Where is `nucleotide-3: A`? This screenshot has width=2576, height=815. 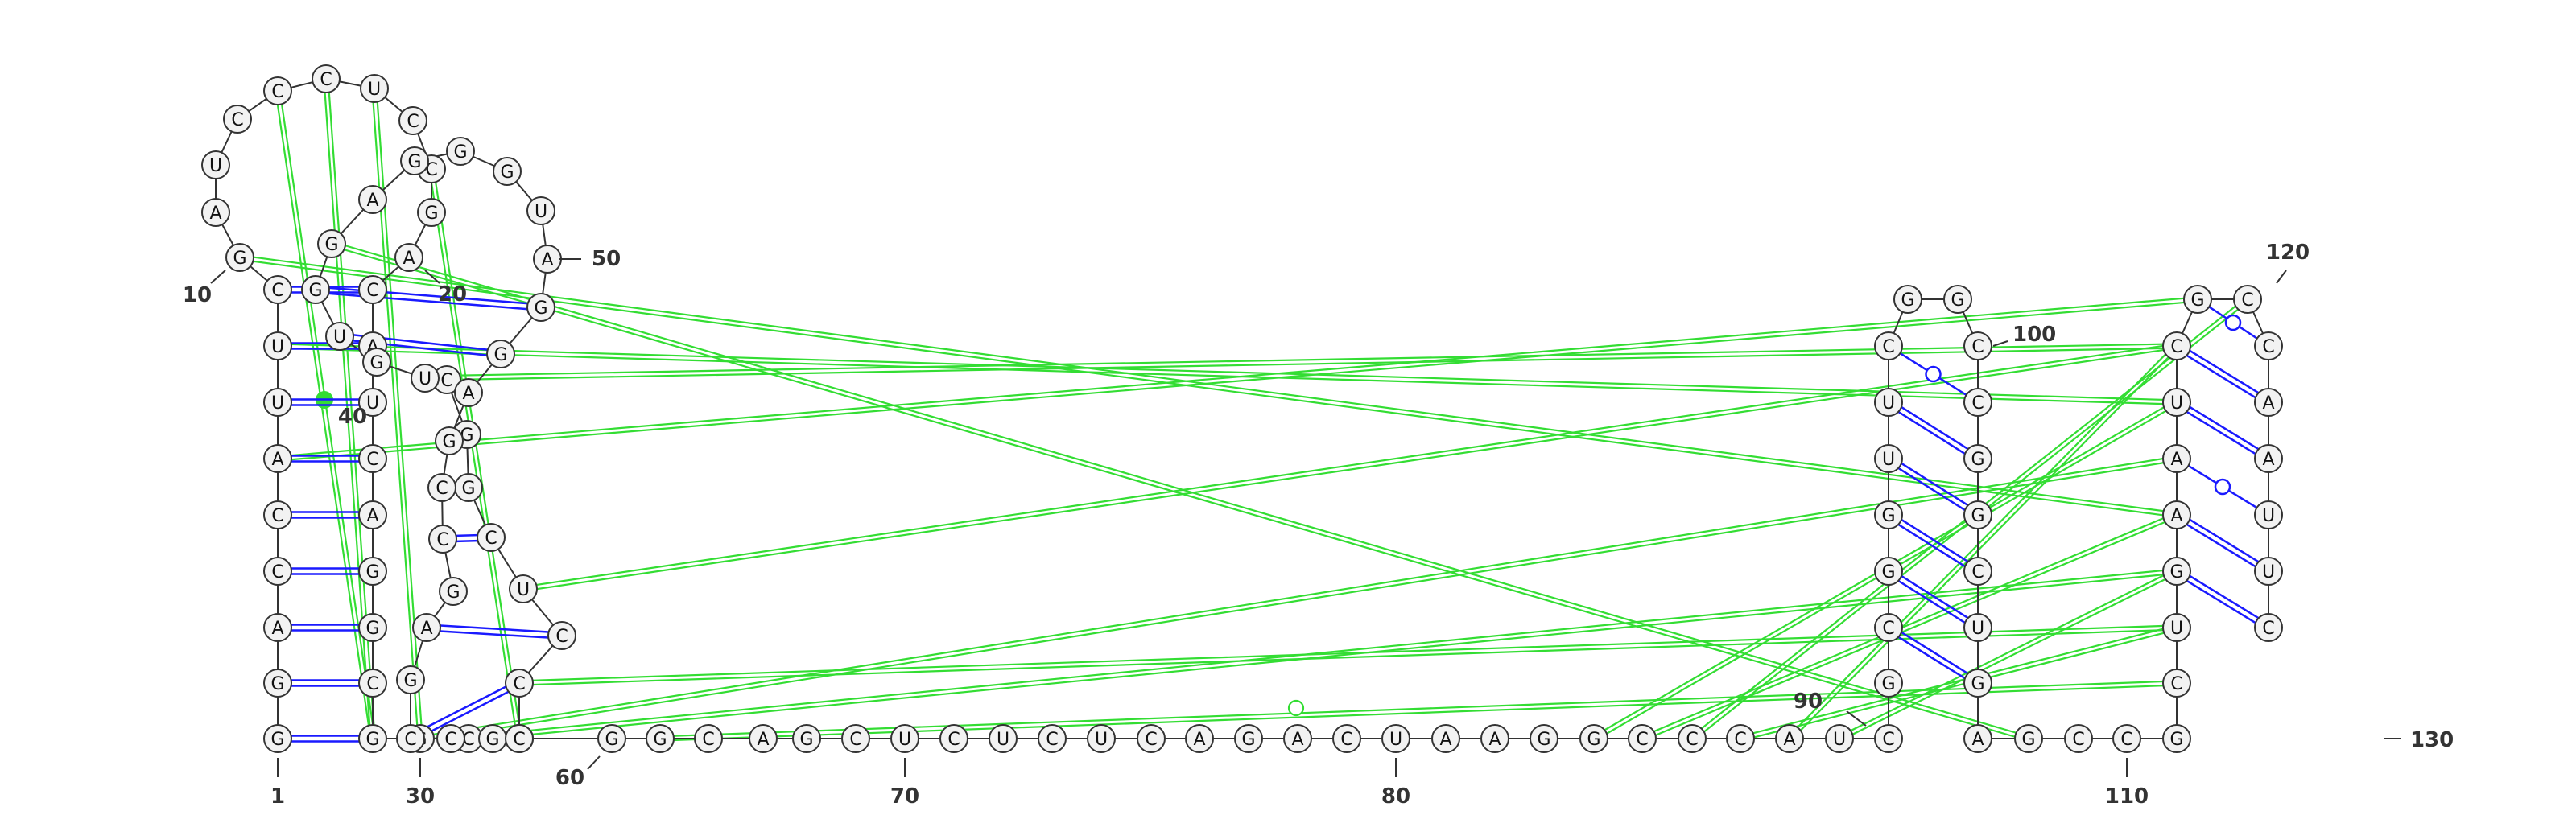 nucleotide-3: A is located at coordinates (277, 627).